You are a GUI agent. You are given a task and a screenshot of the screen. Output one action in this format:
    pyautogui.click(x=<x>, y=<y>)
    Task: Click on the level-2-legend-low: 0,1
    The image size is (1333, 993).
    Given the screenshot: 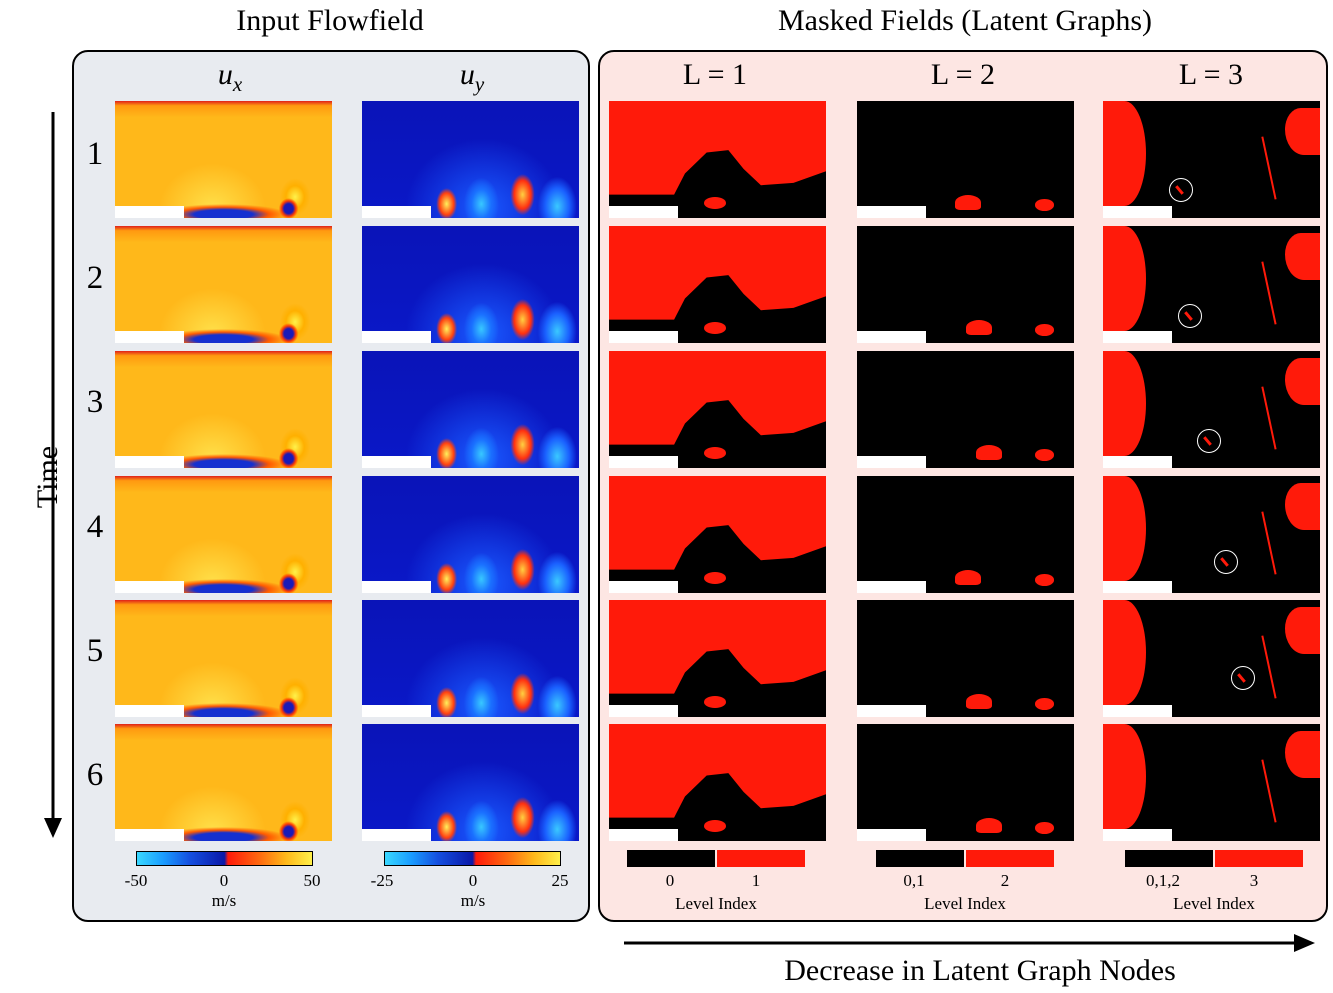 What is the action you would take?
    pyautogui.click(x=914, y=880)
    